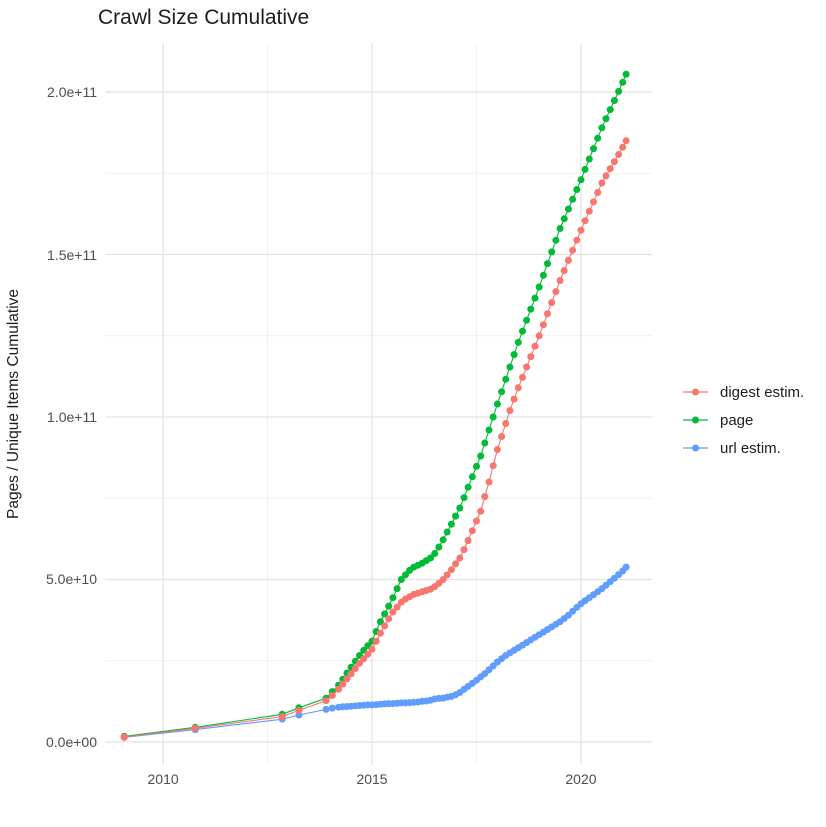 This screenshot has width=826, height=827. Describe the element at coordinates (762, 392) in the screenshot. I see `legend-label: digest estim.` at that location.